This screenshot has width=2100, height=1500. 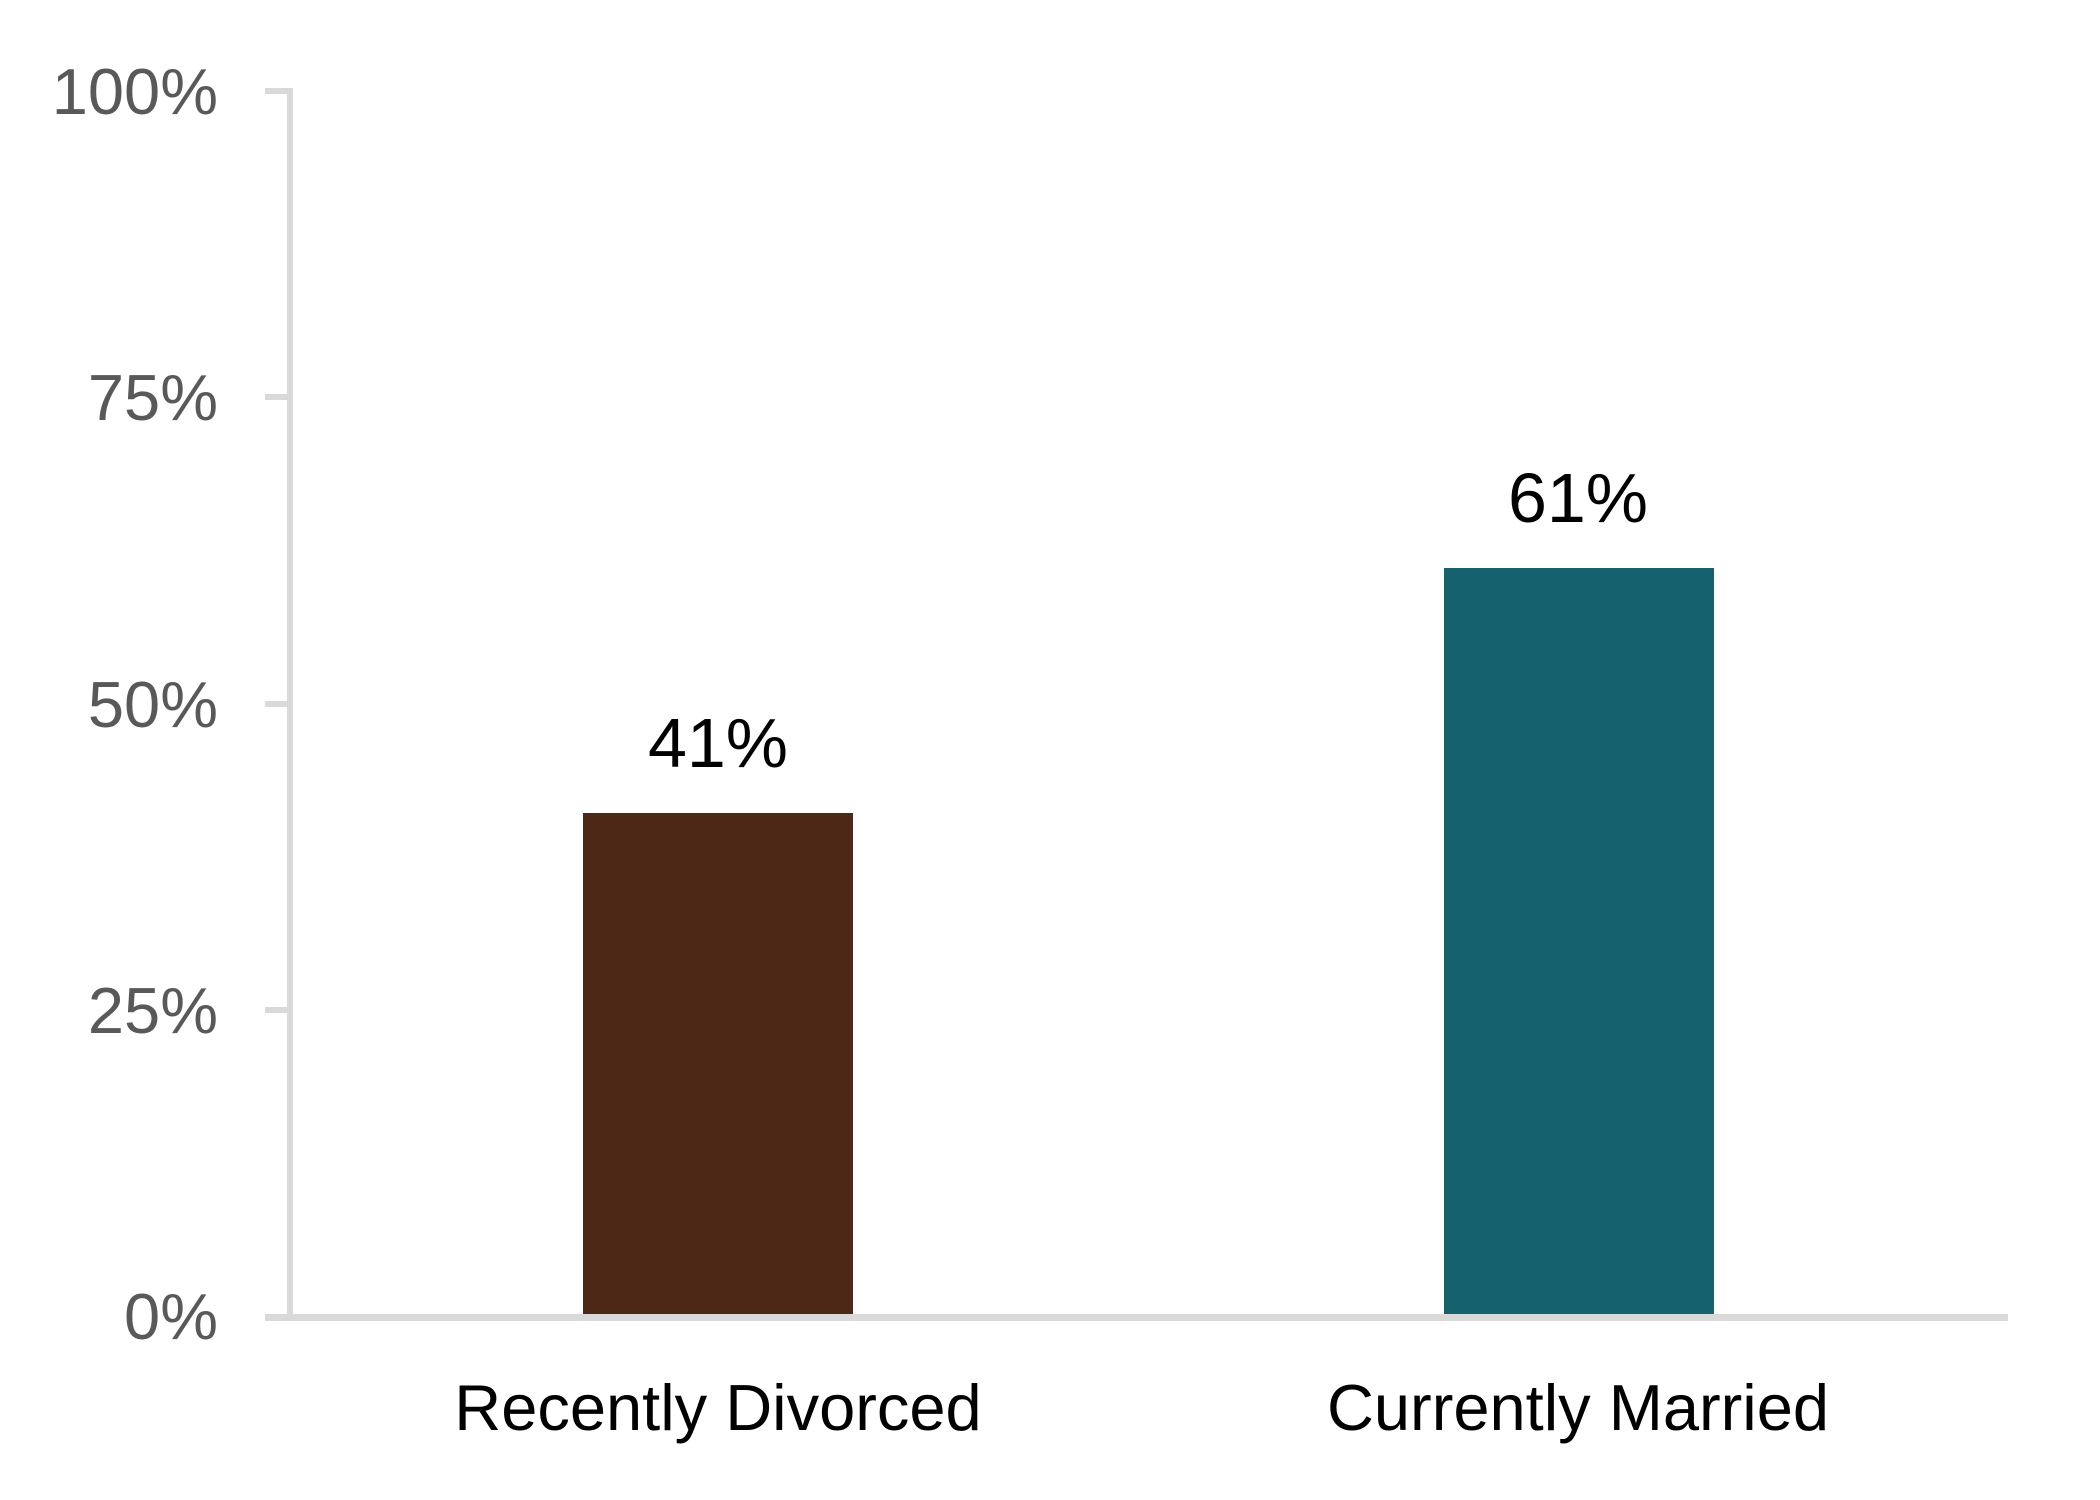 What do you see at coordinates (152, 1010) in the screenshot?
I see `y-axis-tick-label-25: 25%` at bounding box center [152, 1010].